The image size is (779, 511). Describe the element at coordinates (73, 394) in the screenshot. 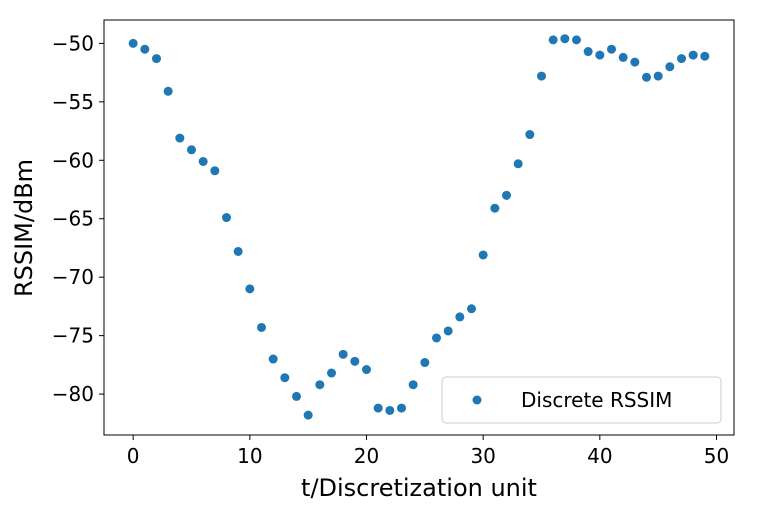

I see `y-tick-label: −80` at that location.